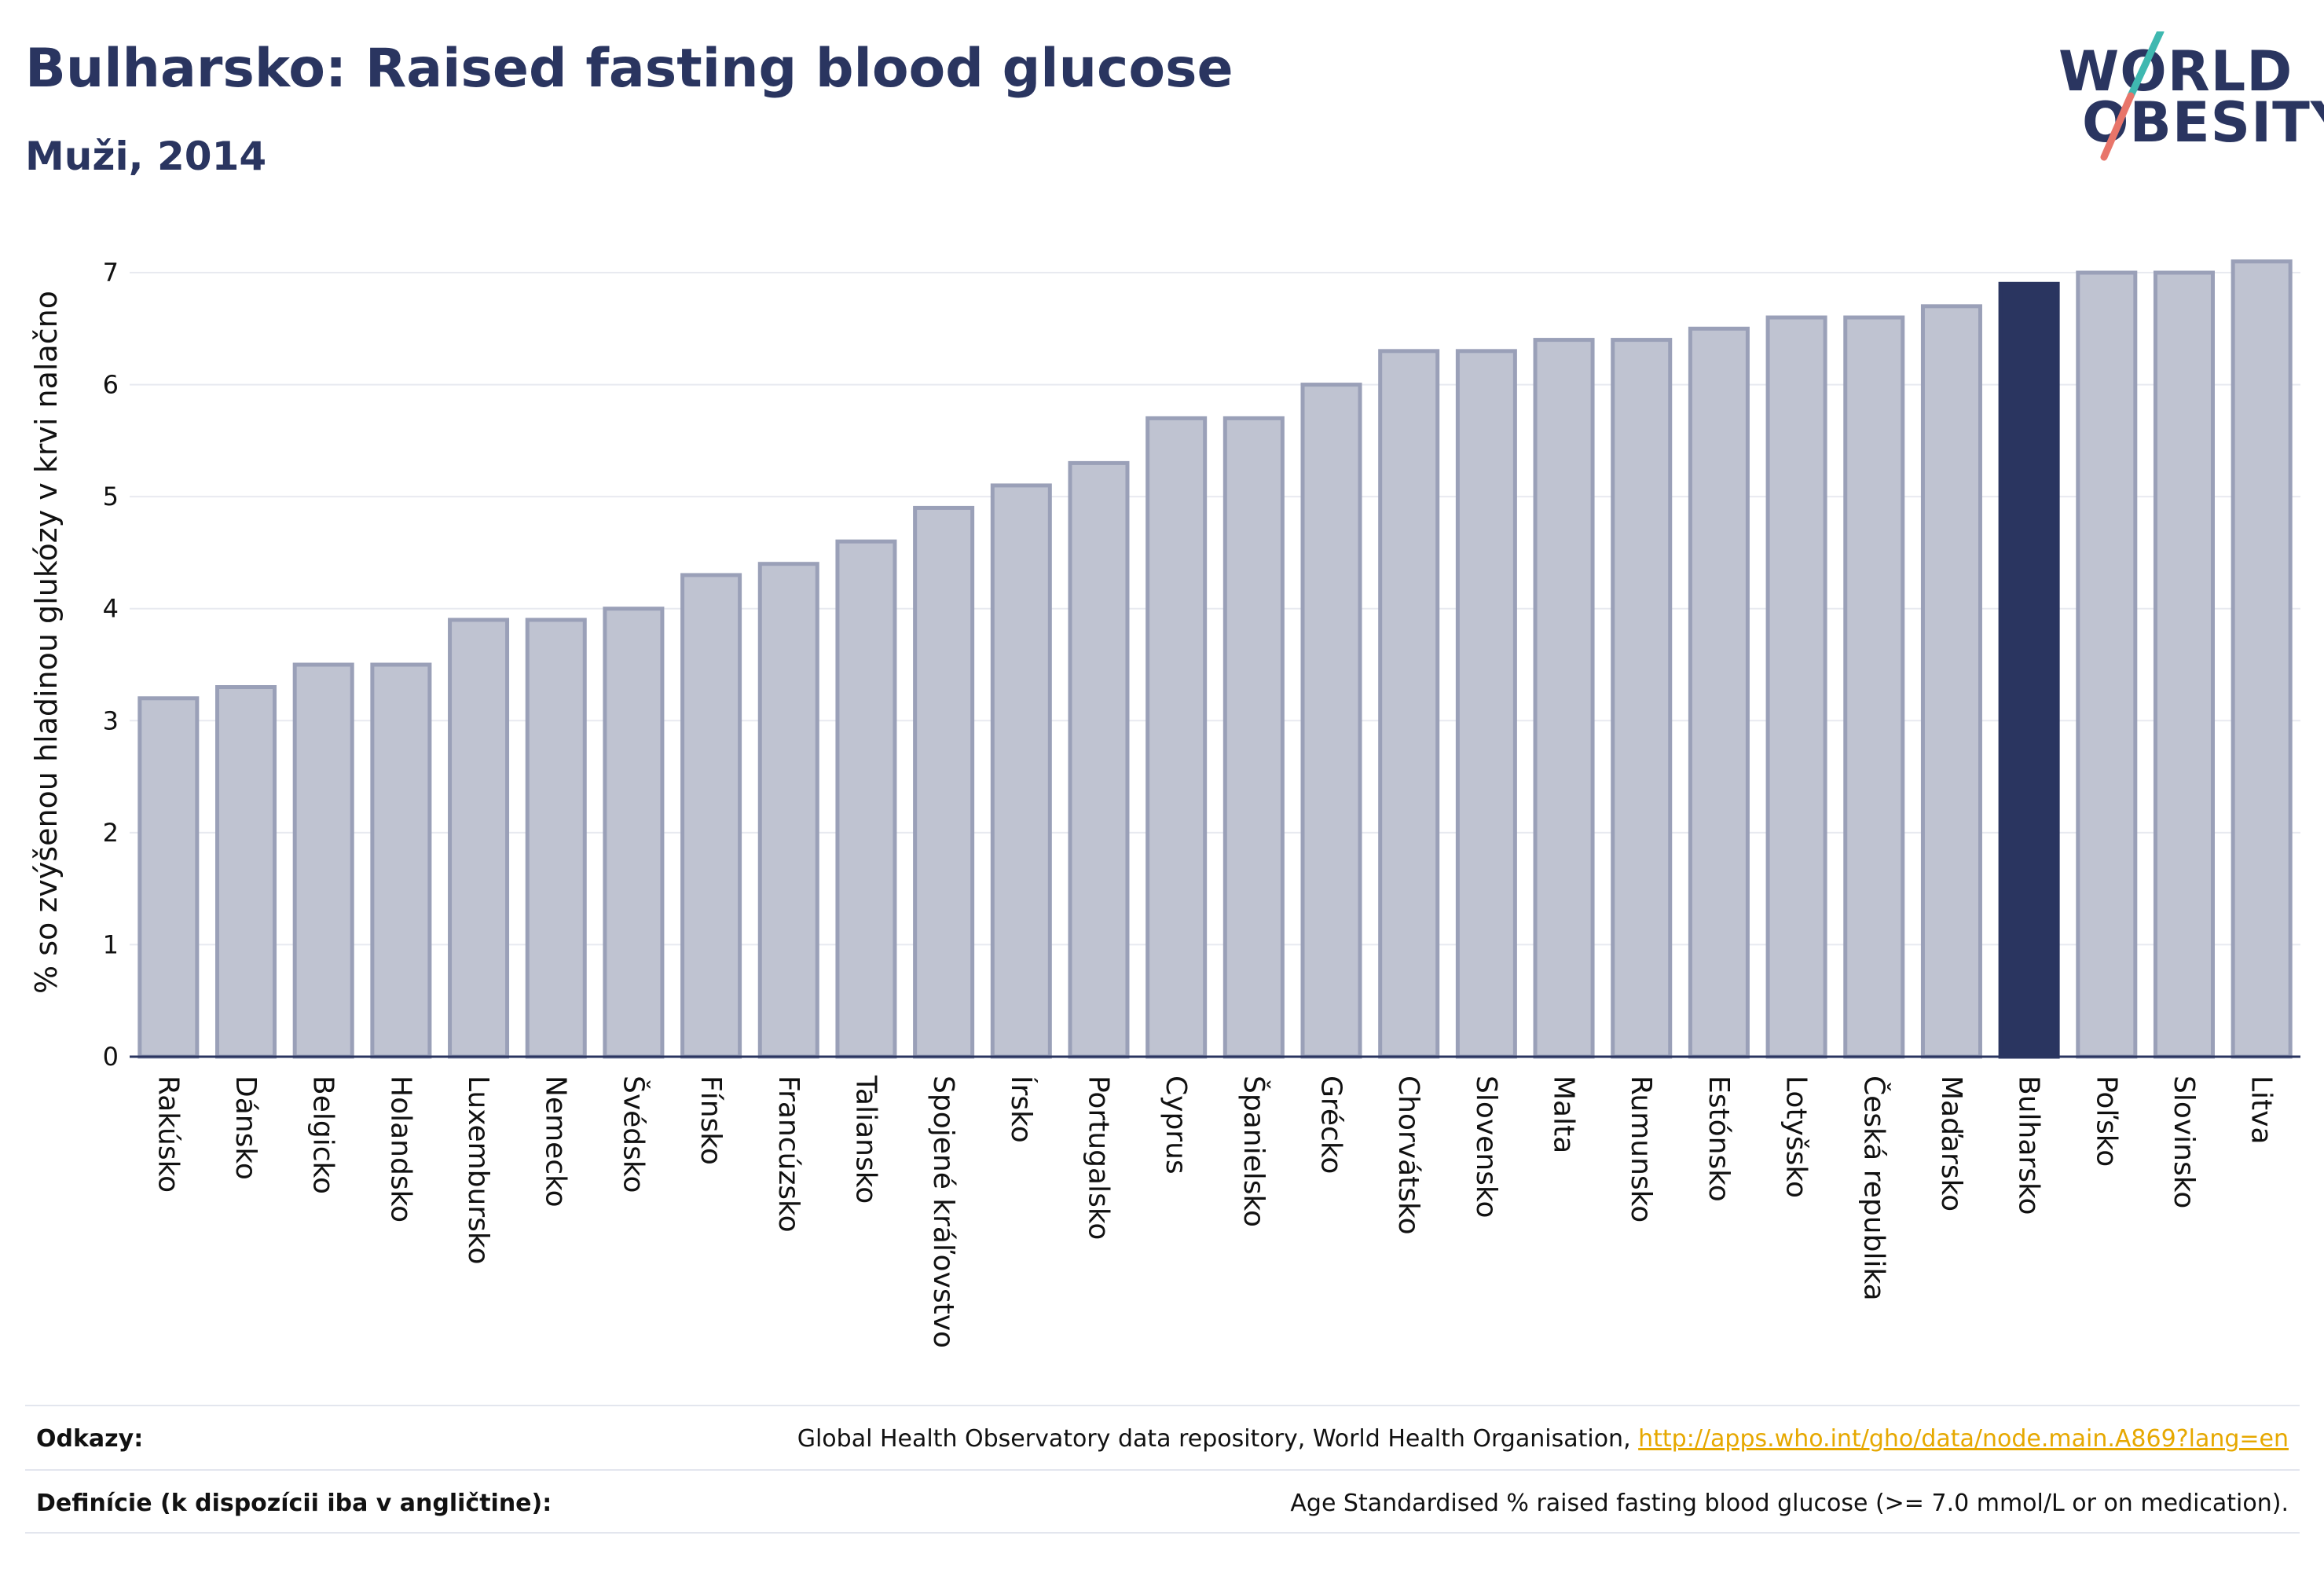 The width and height of the screenshot is (2324, 1576). Describe the element at coordinates (1564, 1114) in the screenshot. I see `x-tick-label: Malta` at that location.